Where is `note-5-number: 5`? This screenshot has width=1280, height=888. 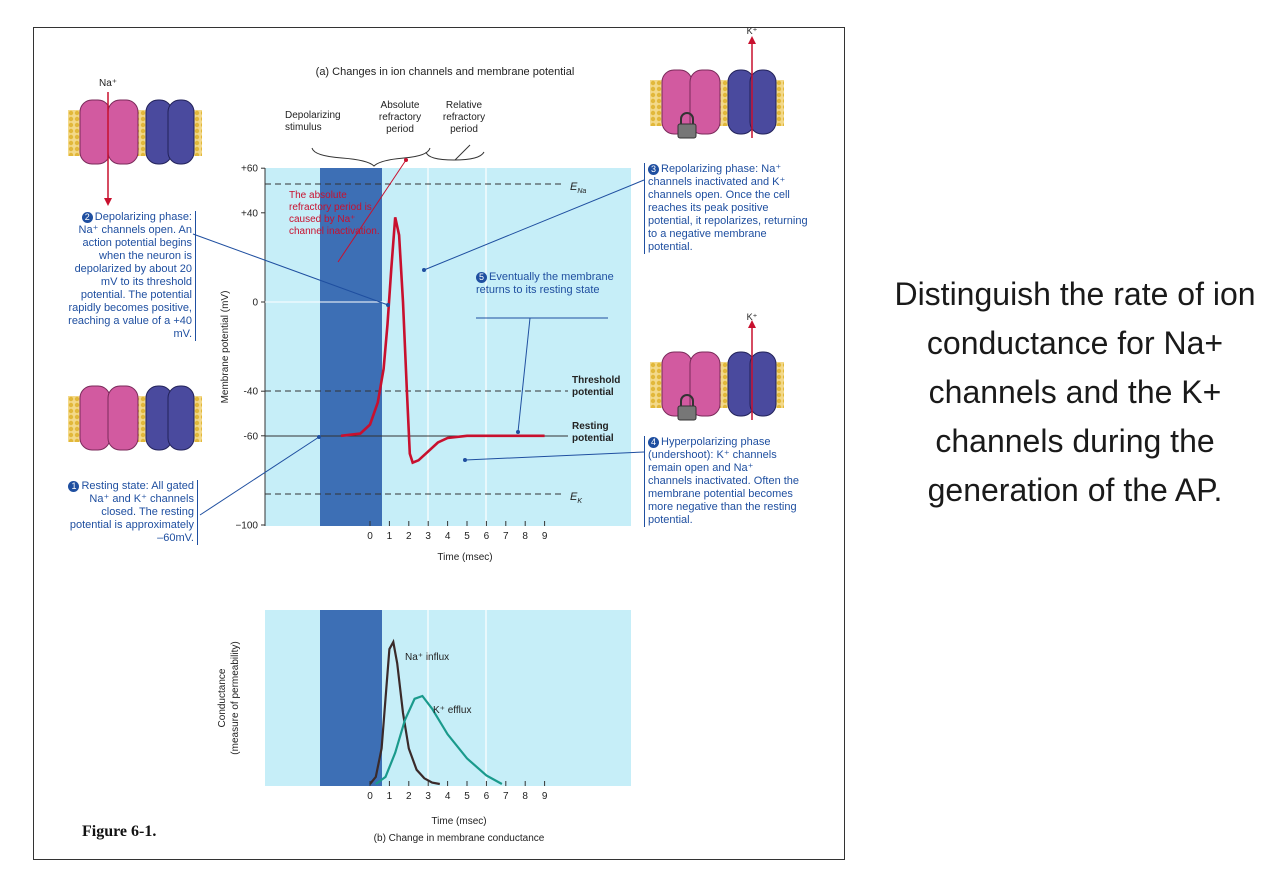
note-5-number: 5 is located at coordinates (481, 277).